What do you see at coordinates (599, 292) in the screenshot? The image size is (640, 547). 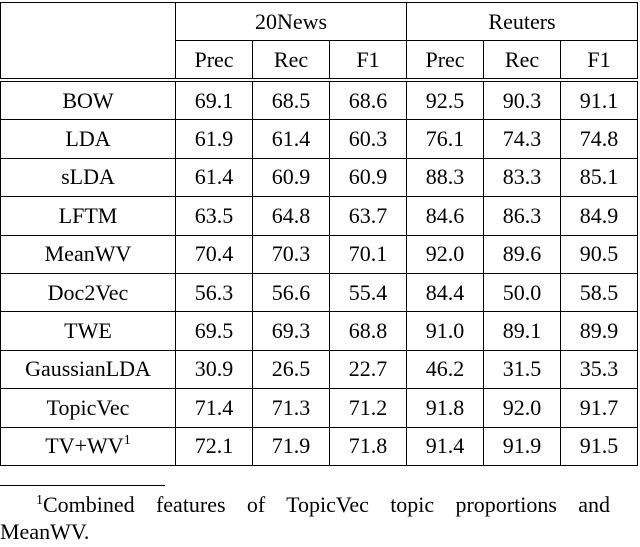 I see `value-cell: 58.5` at bounding box center [599, 292].